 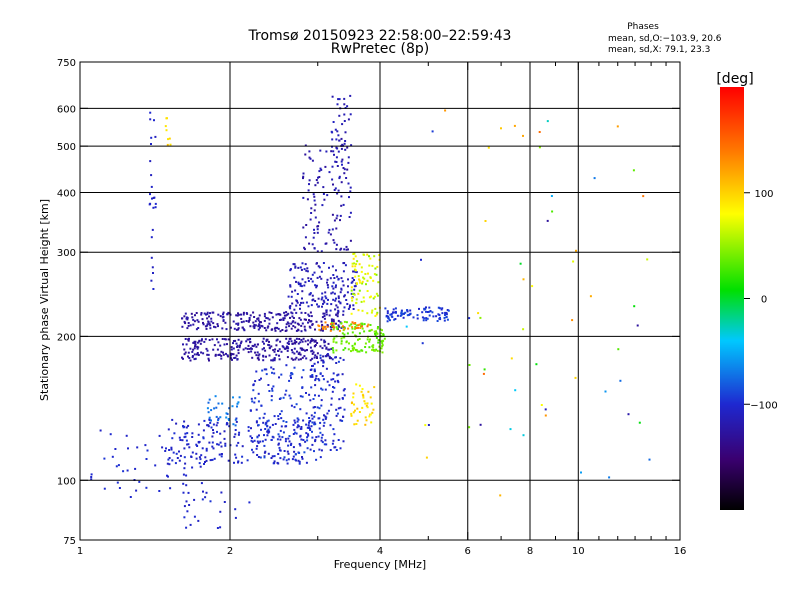 I want to click on y-tick-label: 75, so click(x=69, y=541).